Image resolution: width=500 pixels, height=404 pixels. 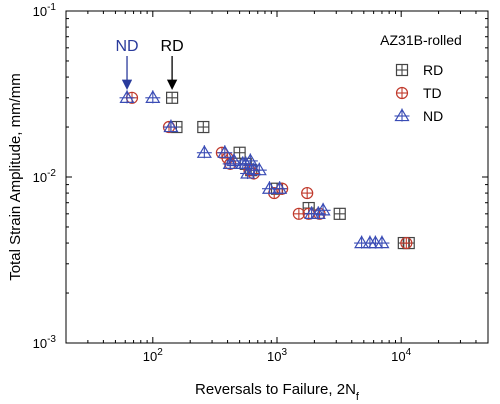 What do you see at coordinates (433, 70) in the screenshot?
I see `legend-label-rd: RD` at bounding box center [433, 70].